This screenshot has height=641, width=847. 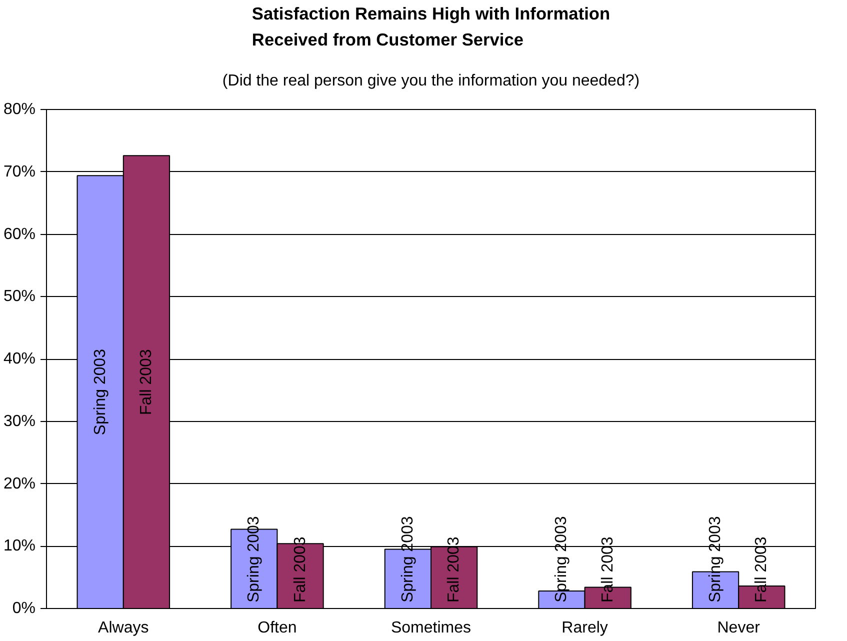 What do you see at coordinates (585, 628) in the screenshot?
I see `x-tick-label: Rarely` at bounding box center [585, 628].